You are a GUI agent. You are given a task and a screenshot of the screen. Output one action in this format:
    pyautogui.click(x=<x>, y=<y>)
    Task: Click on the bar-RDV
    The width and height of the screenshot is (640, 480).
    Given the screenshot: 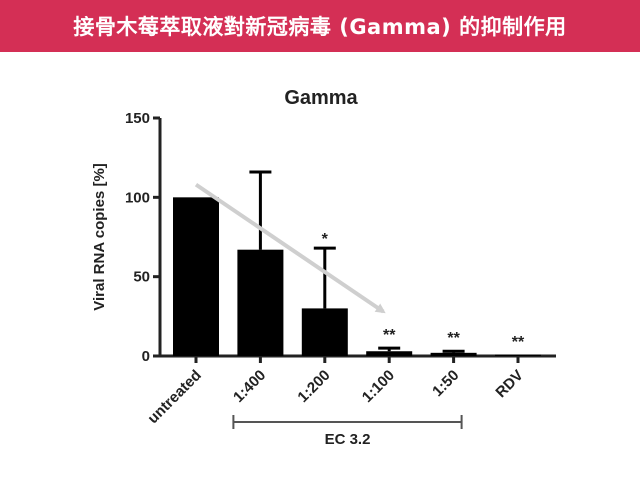 What is the action you would take?
    pyautogui.click(x=518, y=355)
    